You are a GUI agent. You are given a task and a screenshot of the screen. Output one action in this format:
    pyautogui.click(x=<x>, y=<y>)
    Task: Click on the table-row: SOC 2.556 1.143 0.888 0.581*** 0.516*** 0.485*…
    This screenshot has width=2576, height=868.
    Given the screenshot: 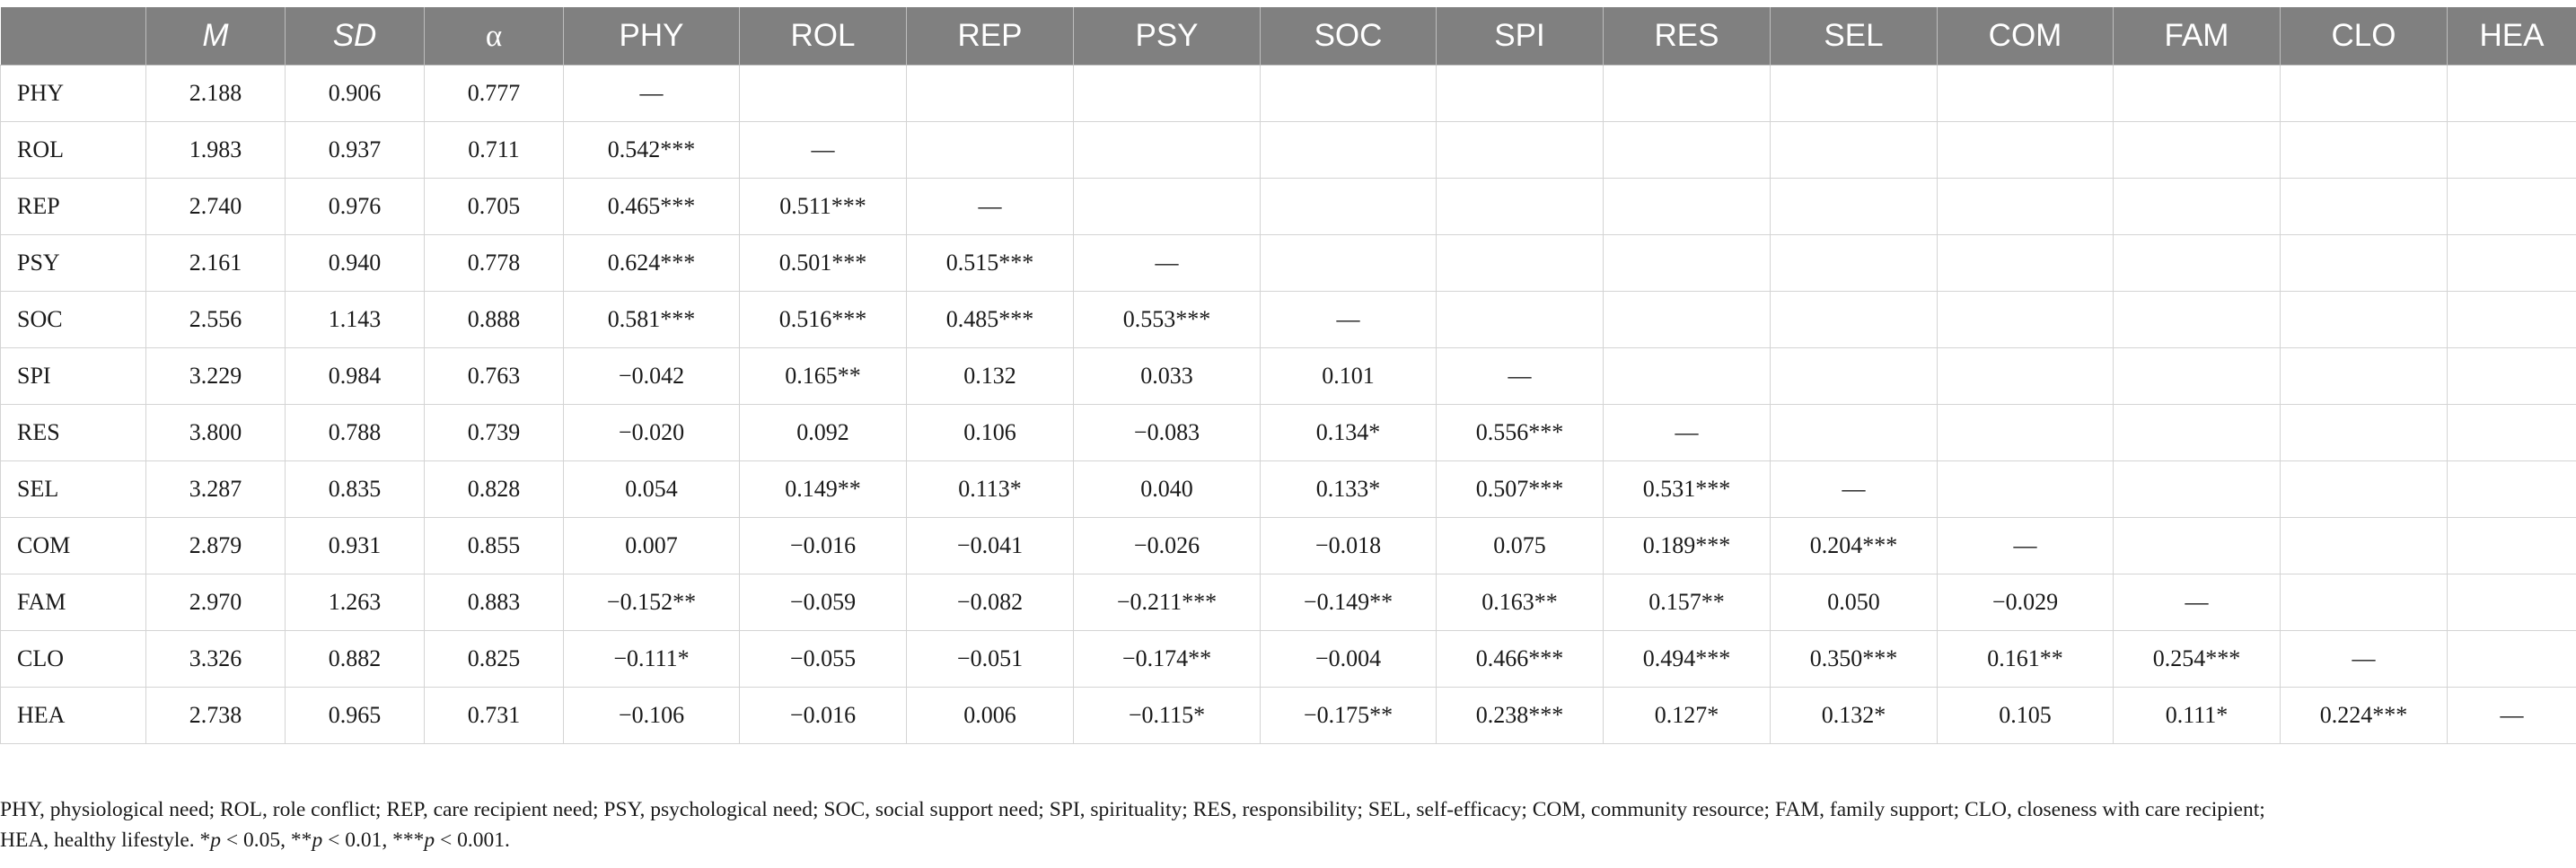 What is the action you would take?
    pyautogui.click(x=1288, y=319)
    